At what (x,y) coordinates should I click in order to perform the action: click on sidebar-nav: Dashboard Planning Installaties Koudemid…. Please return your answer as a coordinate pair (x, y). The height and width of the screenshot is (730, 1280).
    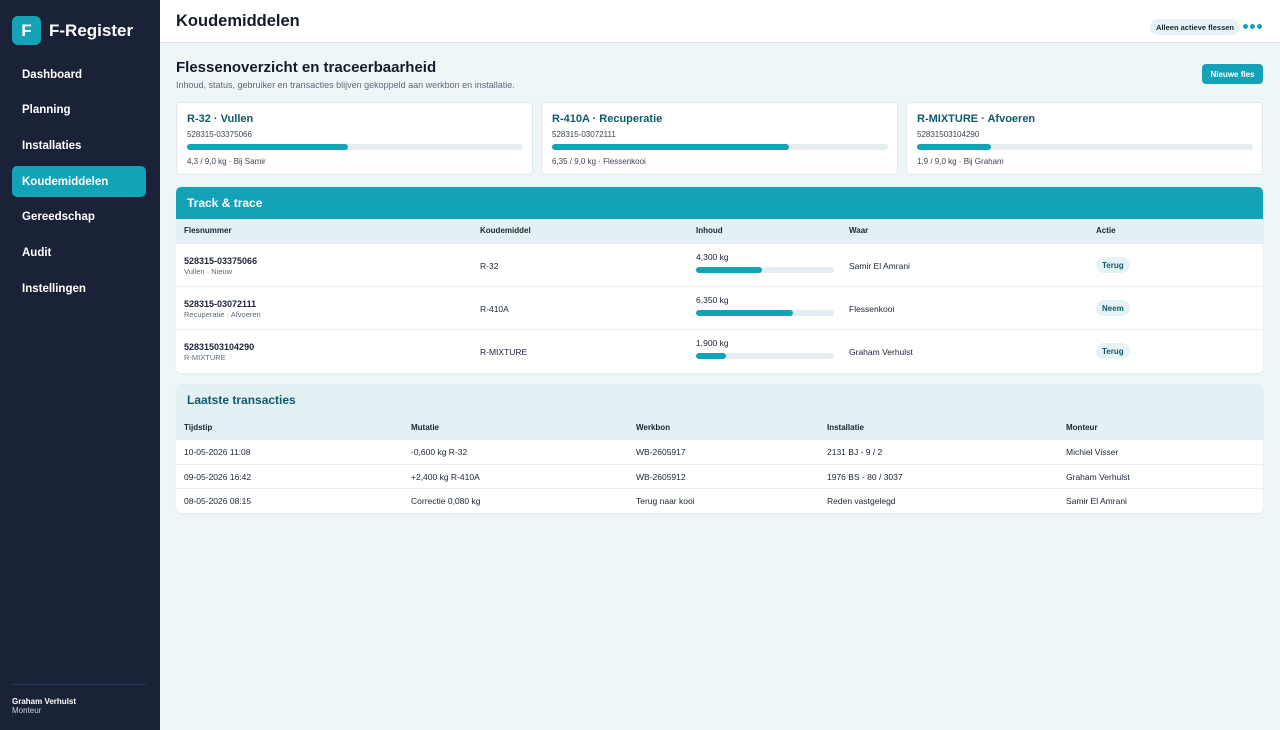
    Looking at the image, I should click on (79, 184).